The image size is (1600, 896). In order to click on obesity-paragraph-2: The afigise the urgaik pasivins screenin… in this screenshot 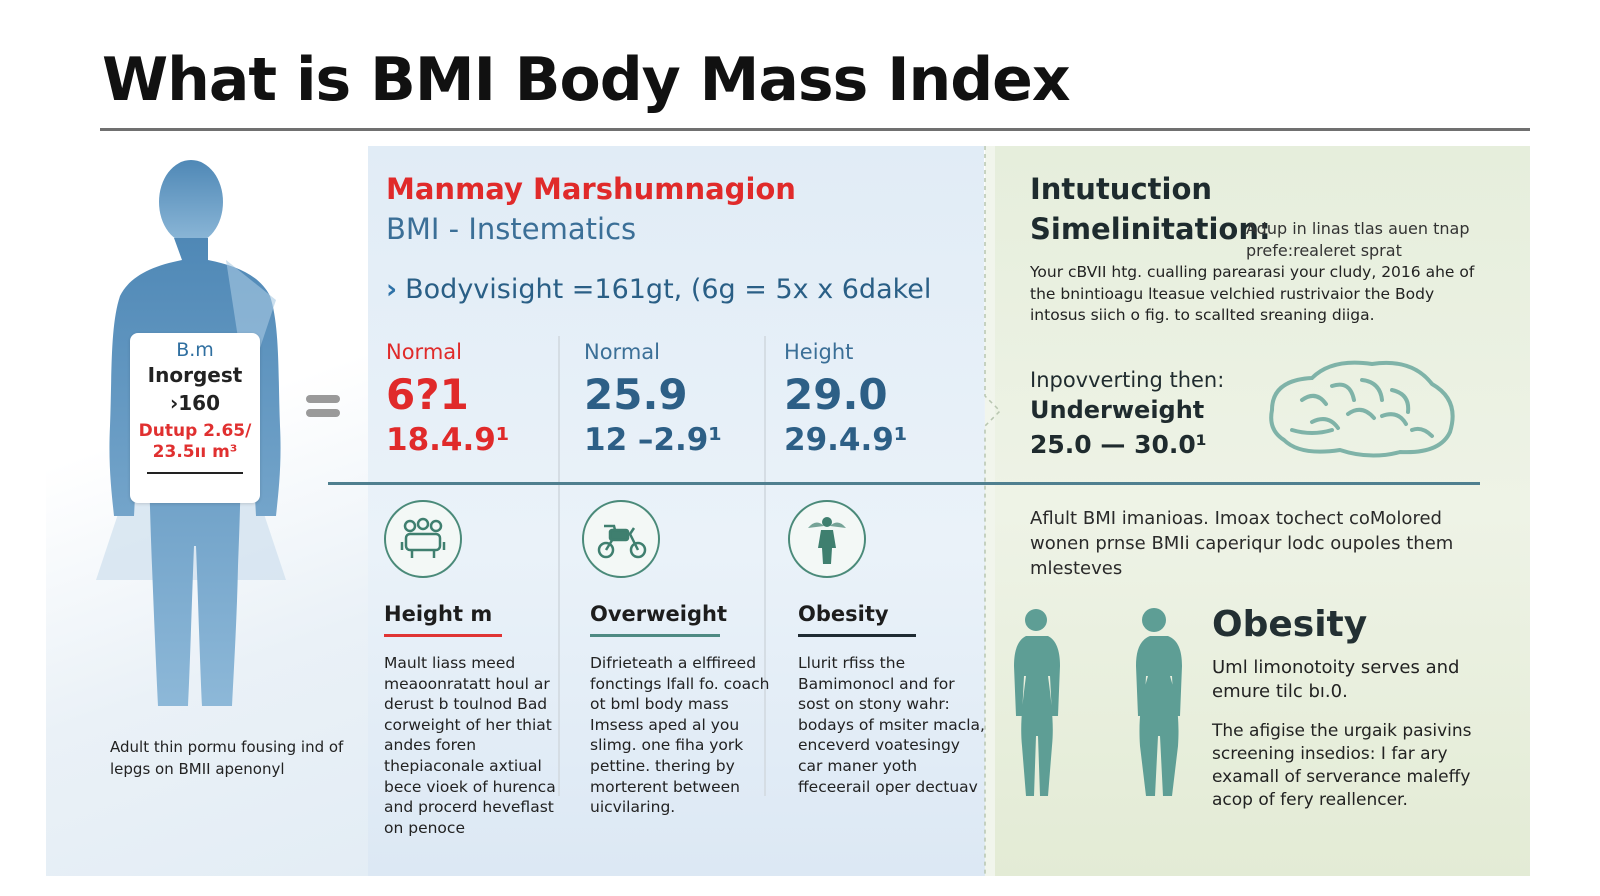, I will do `click(1342, 765)`.